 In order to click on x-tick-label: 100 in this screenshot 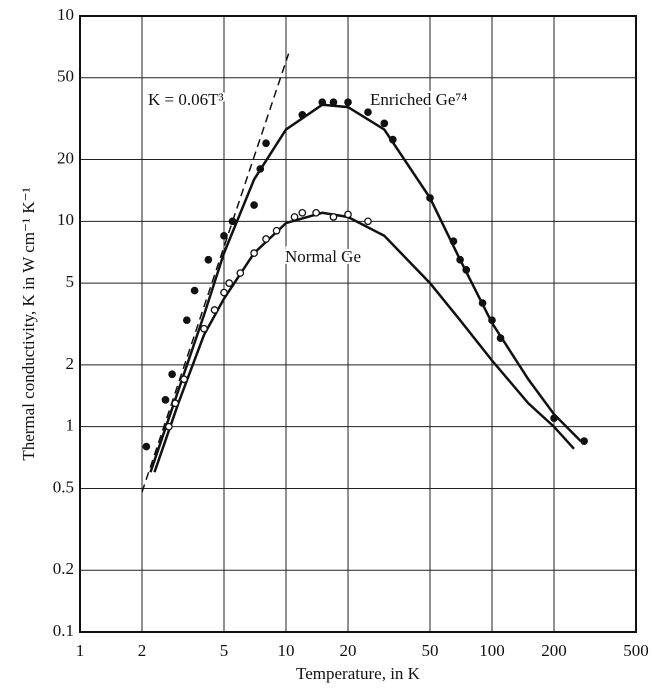, I will do `click(492, 650)`.